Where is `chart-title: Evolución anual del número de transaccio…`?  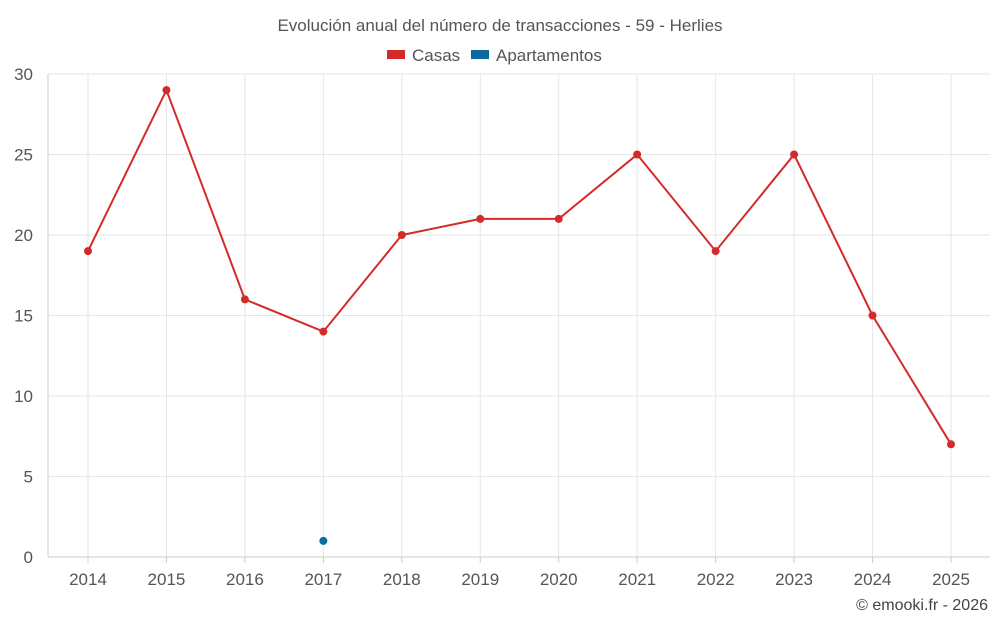
chart-title: Evolución anual del número de transaccio… is located at coordinates (499, 25).